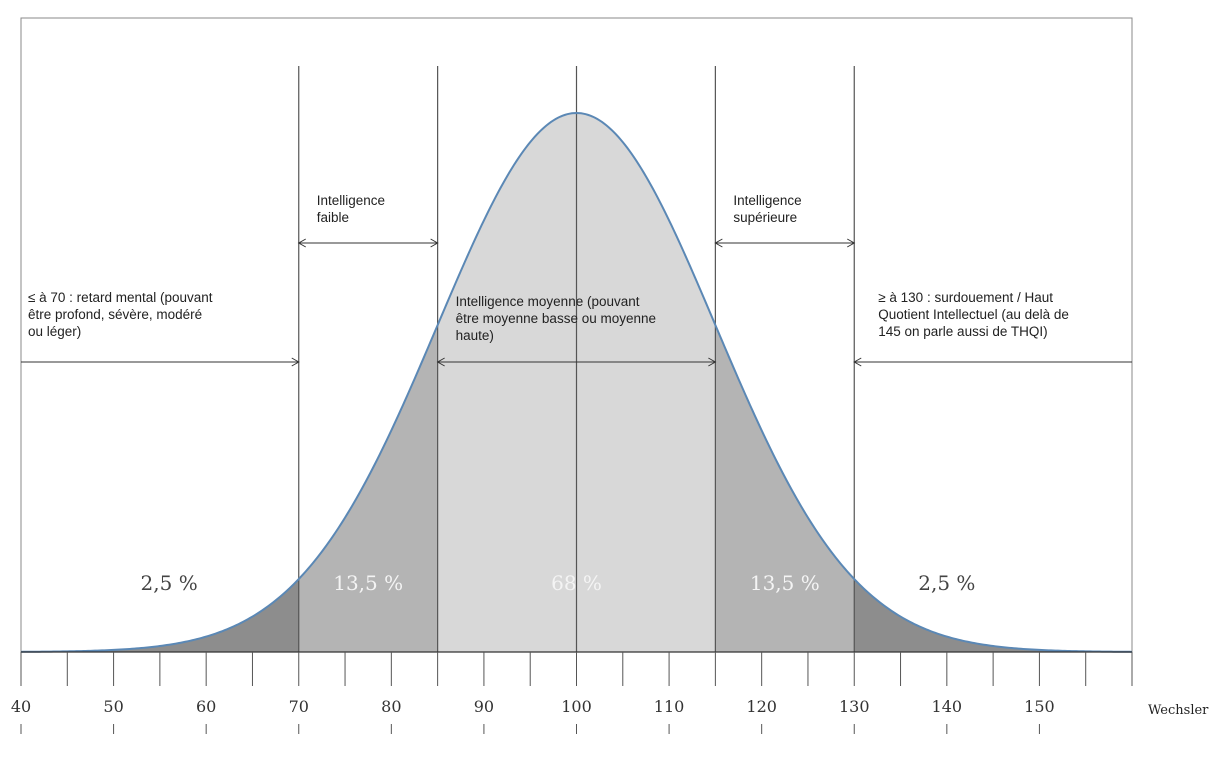  Describe the element at coordinates (765, 217) in the screenshot. I see `annotation-line: supérieure` at that location.